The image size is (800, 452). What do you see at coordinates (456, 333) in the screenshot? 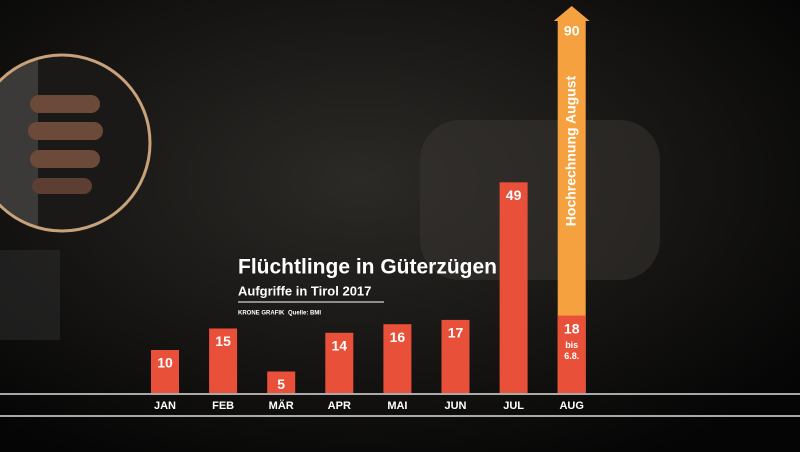
I see `value-label: 17` at bounding box center [456, 333].